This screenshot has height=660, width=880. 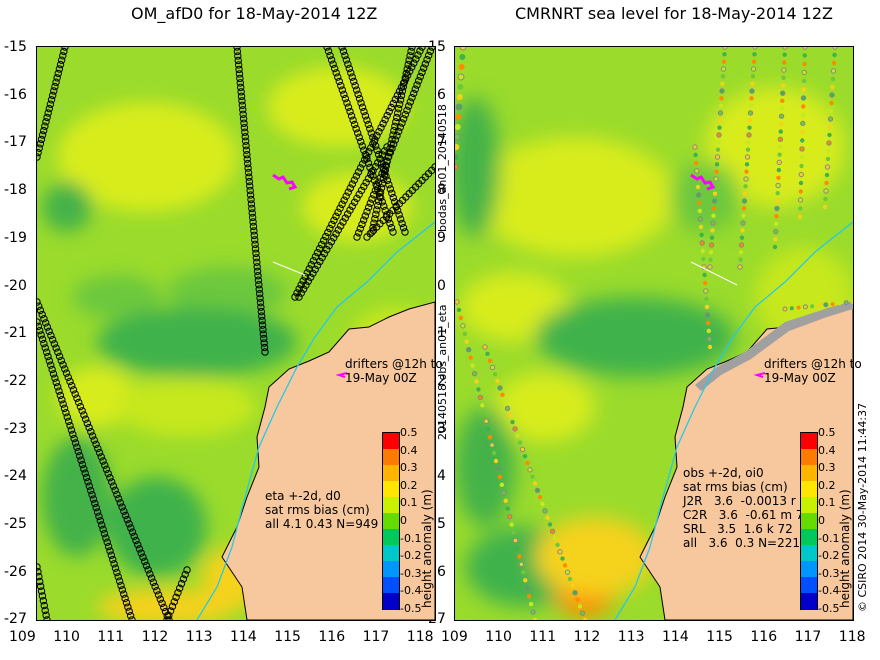 I want to click on stats-line: obs +-2d, oi0, so click(x=723, y=473).